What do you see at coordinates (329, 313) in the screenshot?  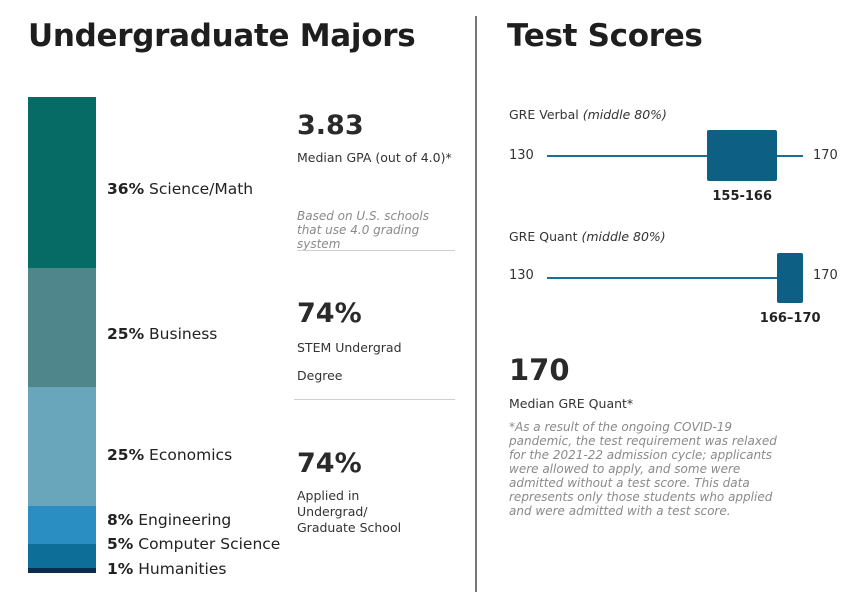 I see `stem-value: 74%` at bounding box center [329, 313].